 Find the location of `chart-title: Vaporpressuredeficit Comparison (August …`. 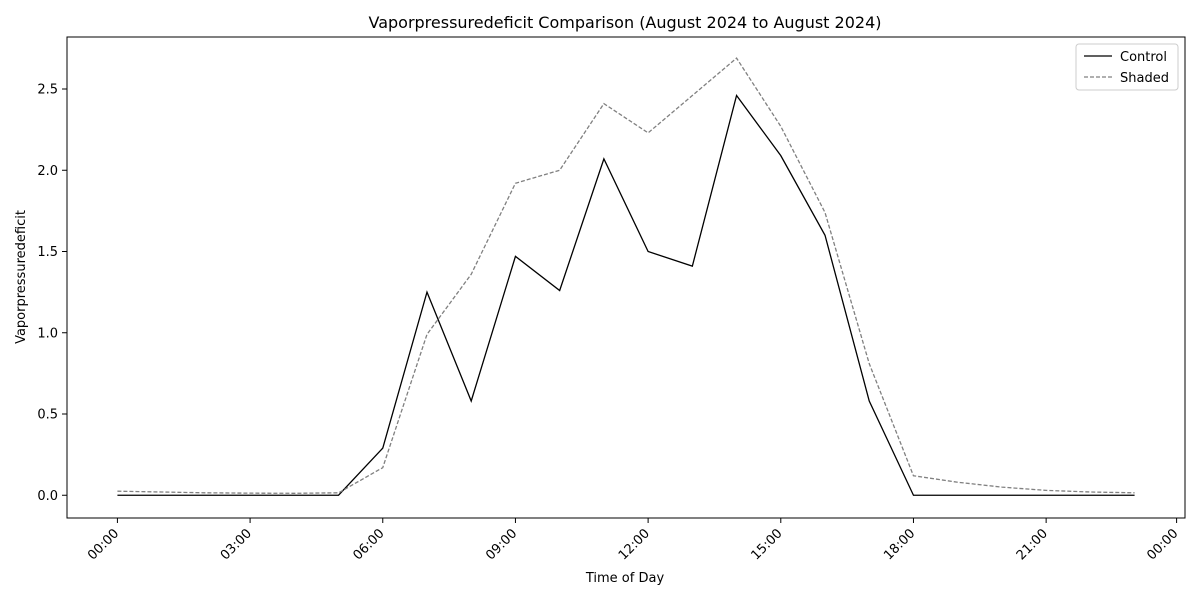

chart-title: Vaporpressuredeficit Comparison (August … is located at coordinates (624, 22).